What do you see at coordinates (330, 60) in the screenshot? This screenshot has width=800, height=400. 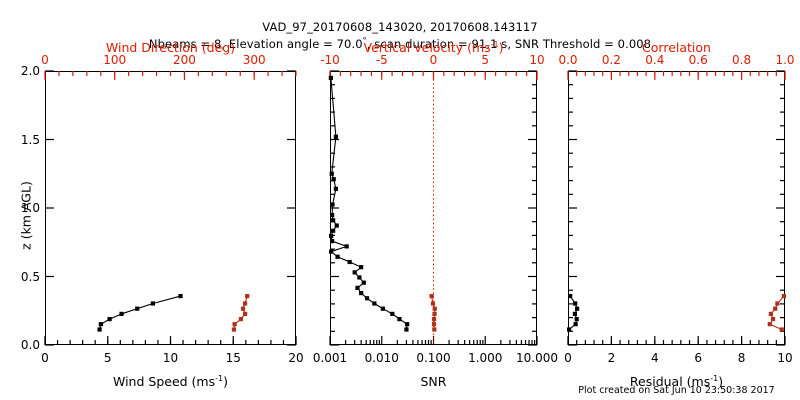 I see `top-axis-tick-label: -10` at bounding box center [330, 60].